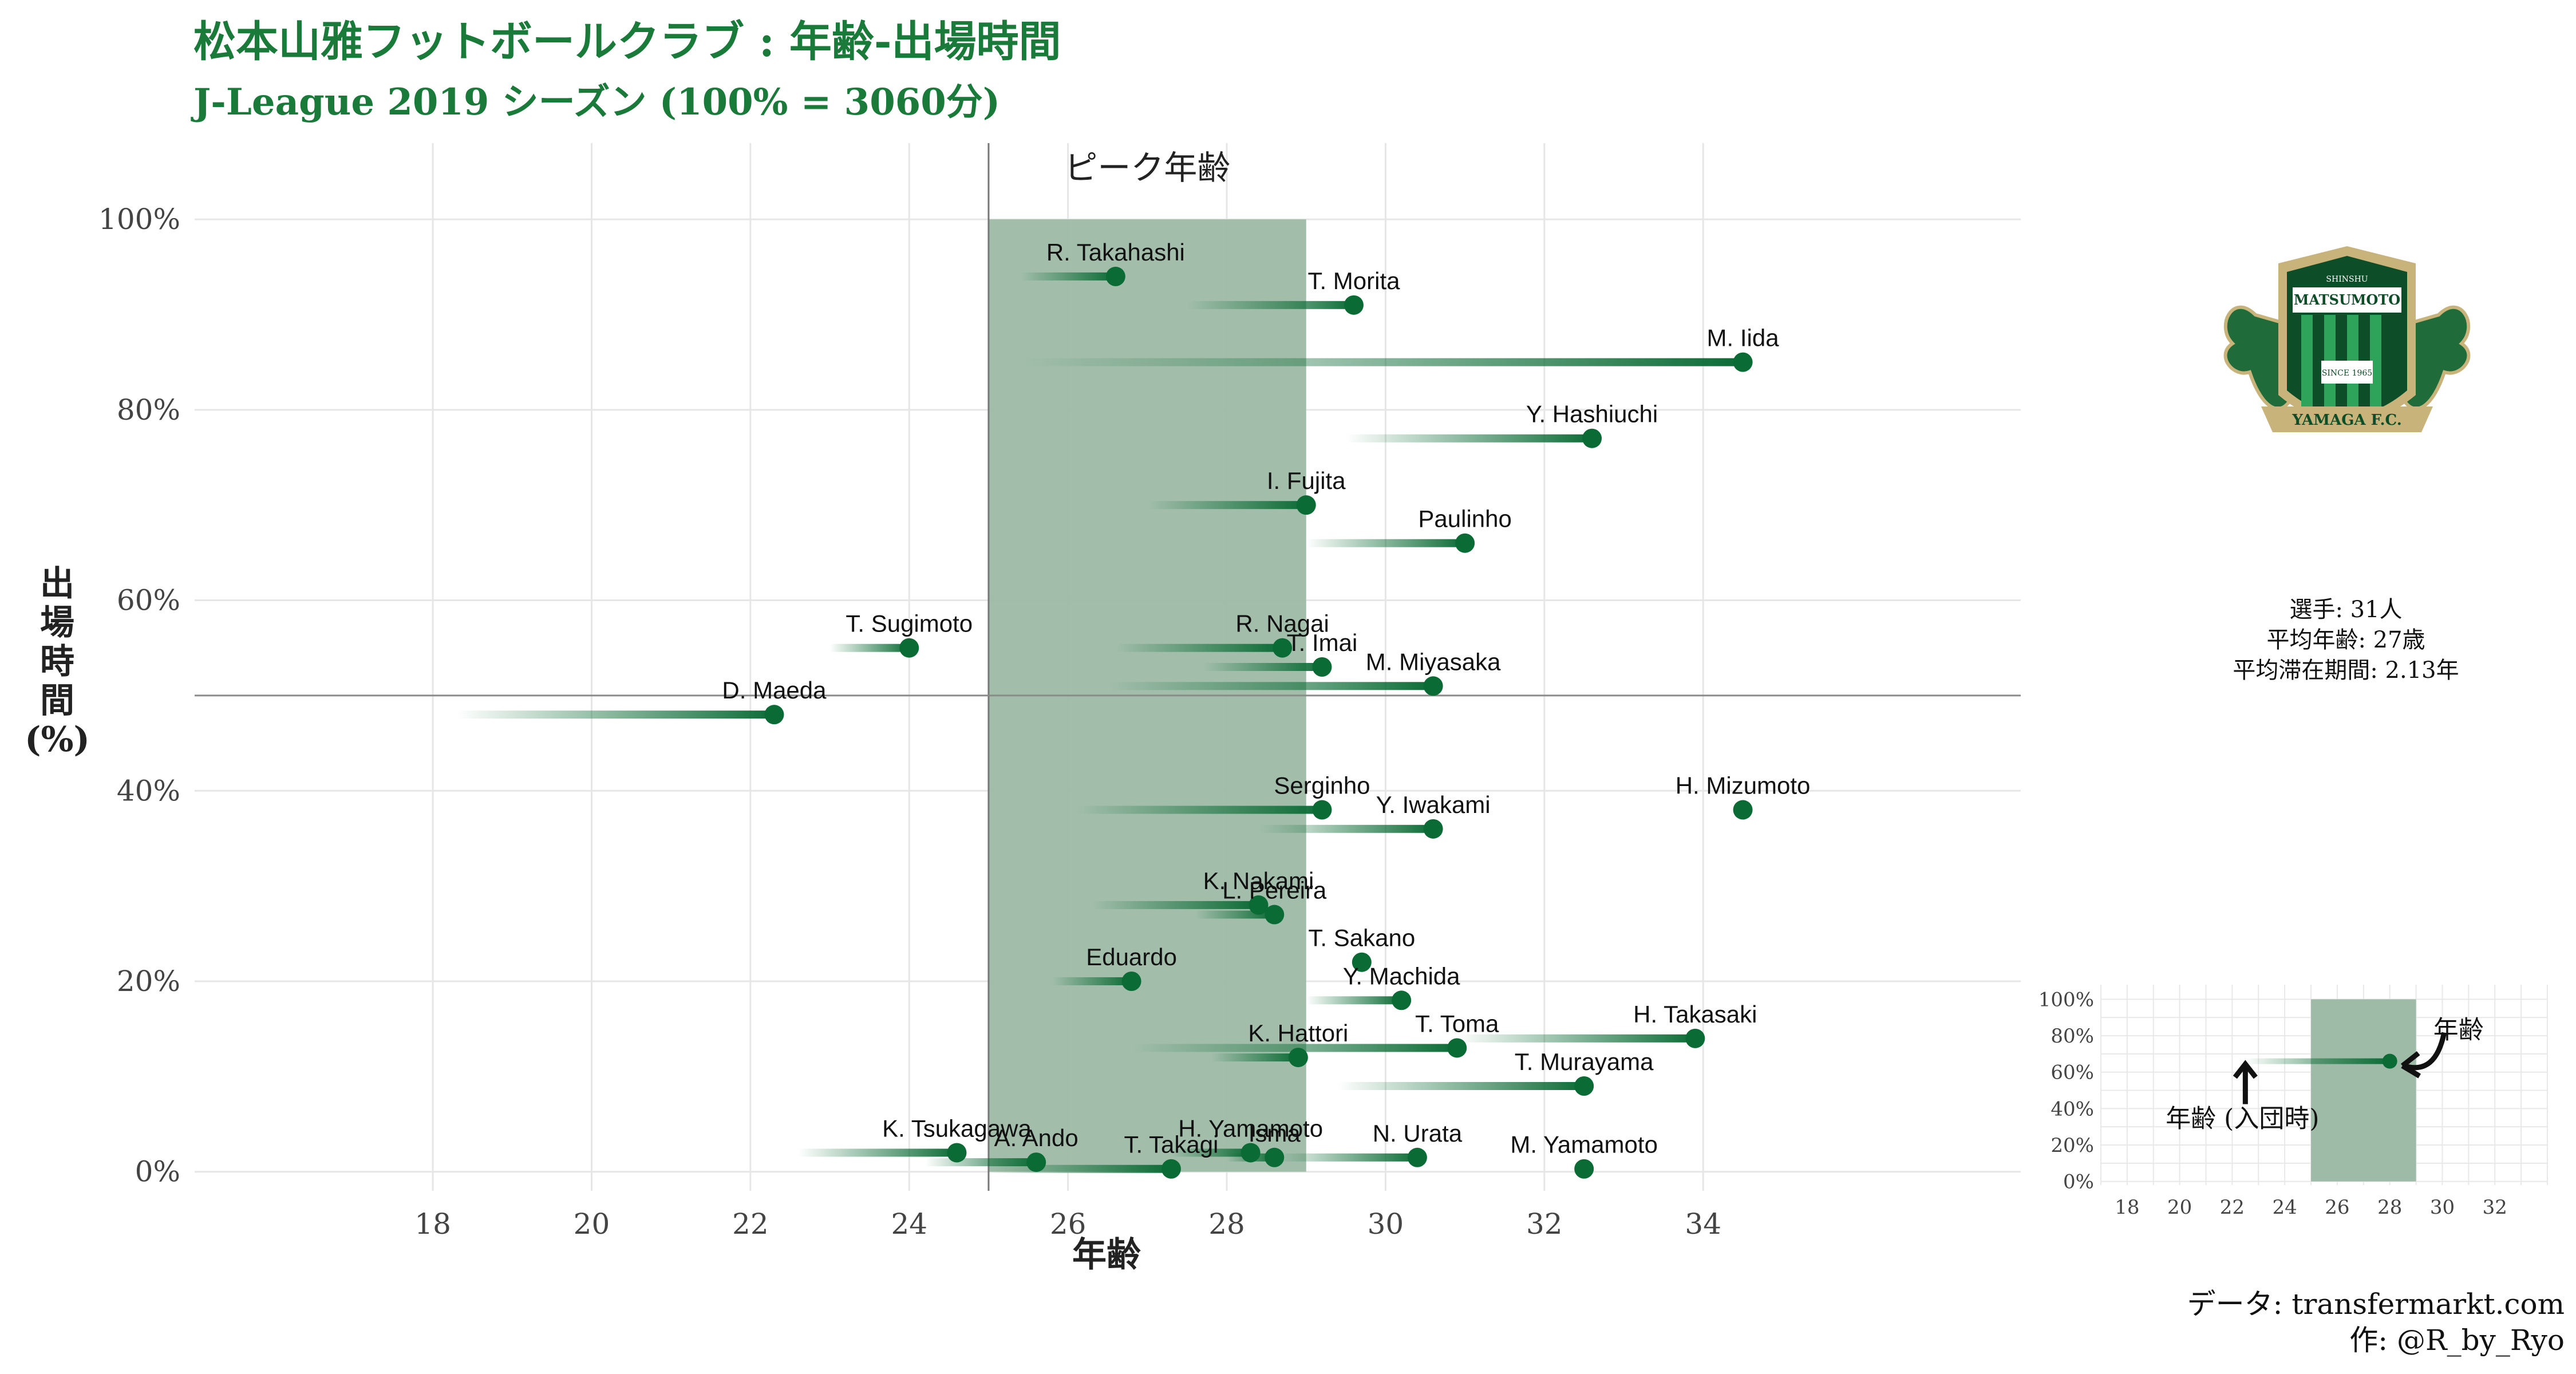 This screenshot has width=2576, height=1374. I want to click on player-label: H. Yamamoto, so click(1250, 1129).